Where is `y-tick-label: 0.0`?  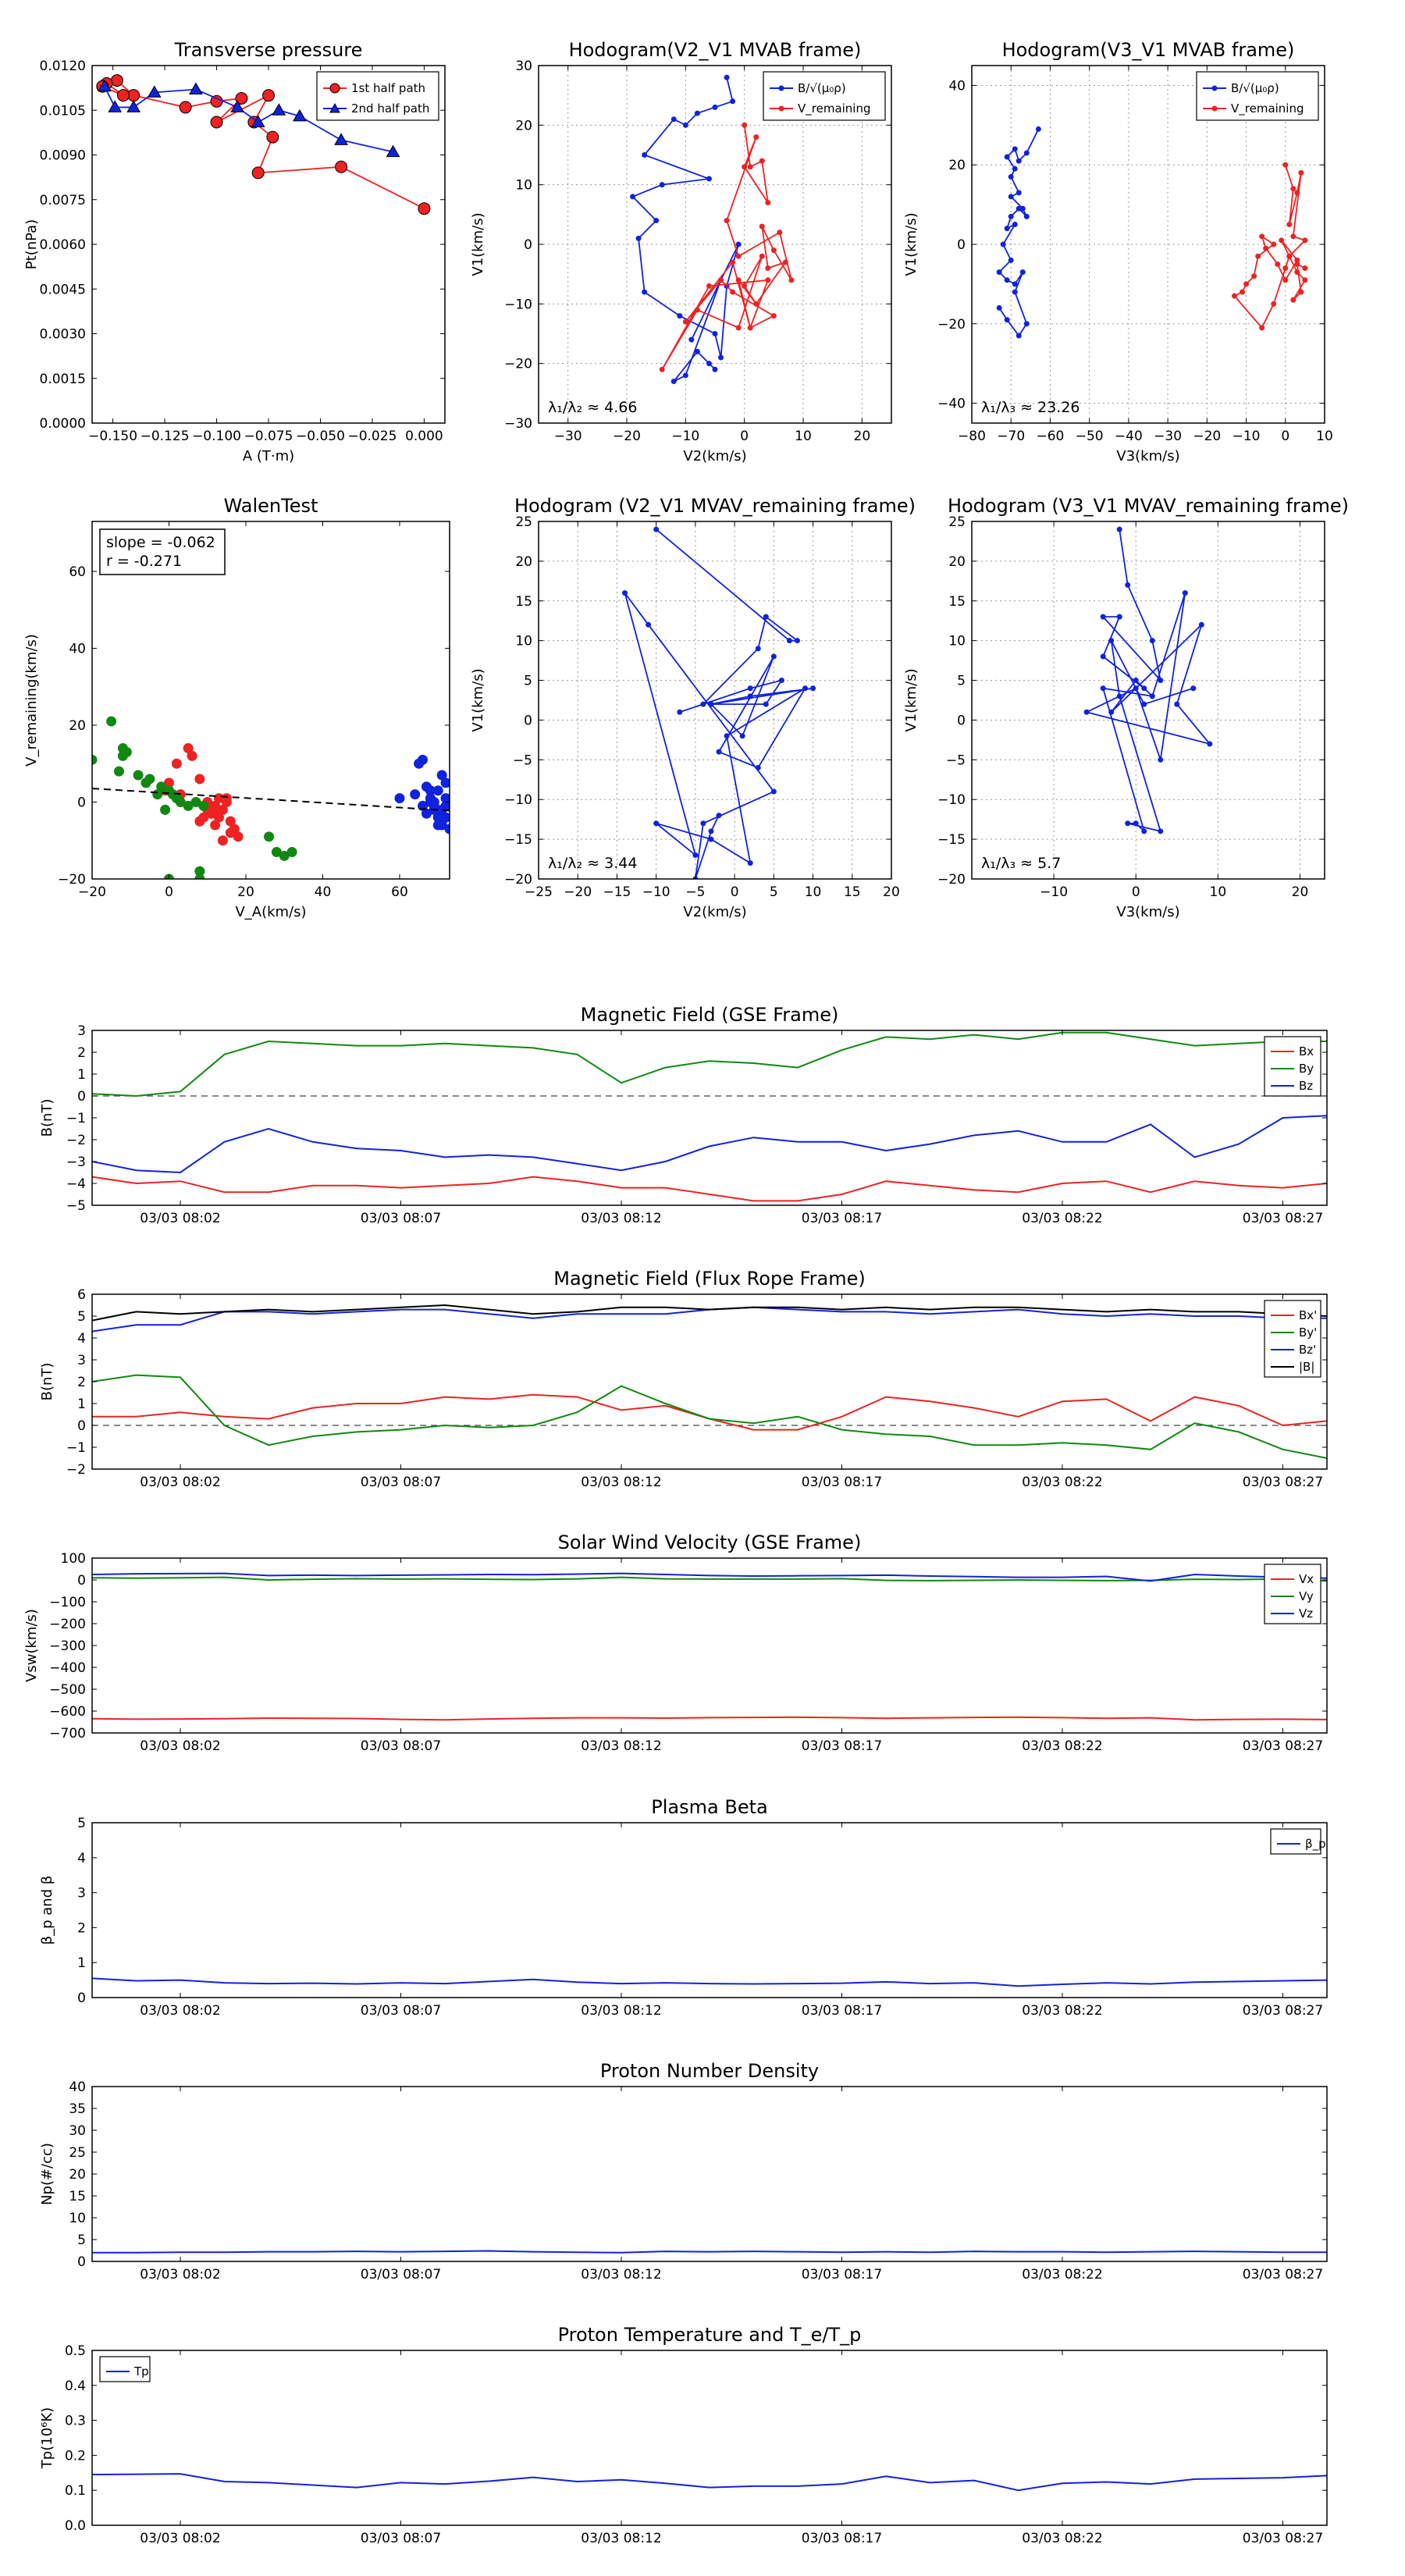
y-tick-label: 0.0 is located at coordinates (76, 2526).